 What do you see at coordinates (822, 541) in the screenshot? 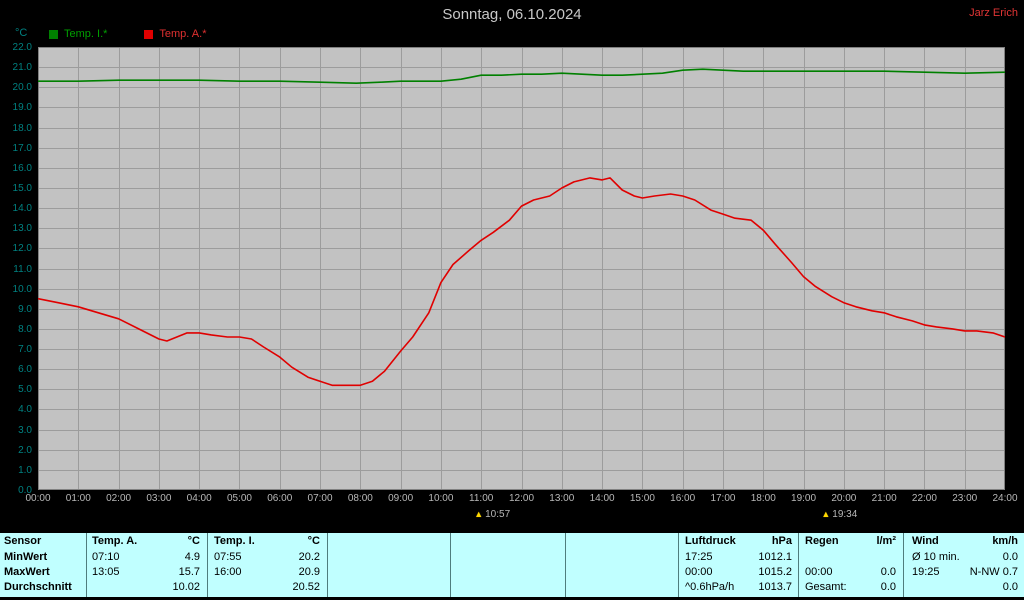
I see `summary-header-rain: Regen` at bounding box center [822, 541].